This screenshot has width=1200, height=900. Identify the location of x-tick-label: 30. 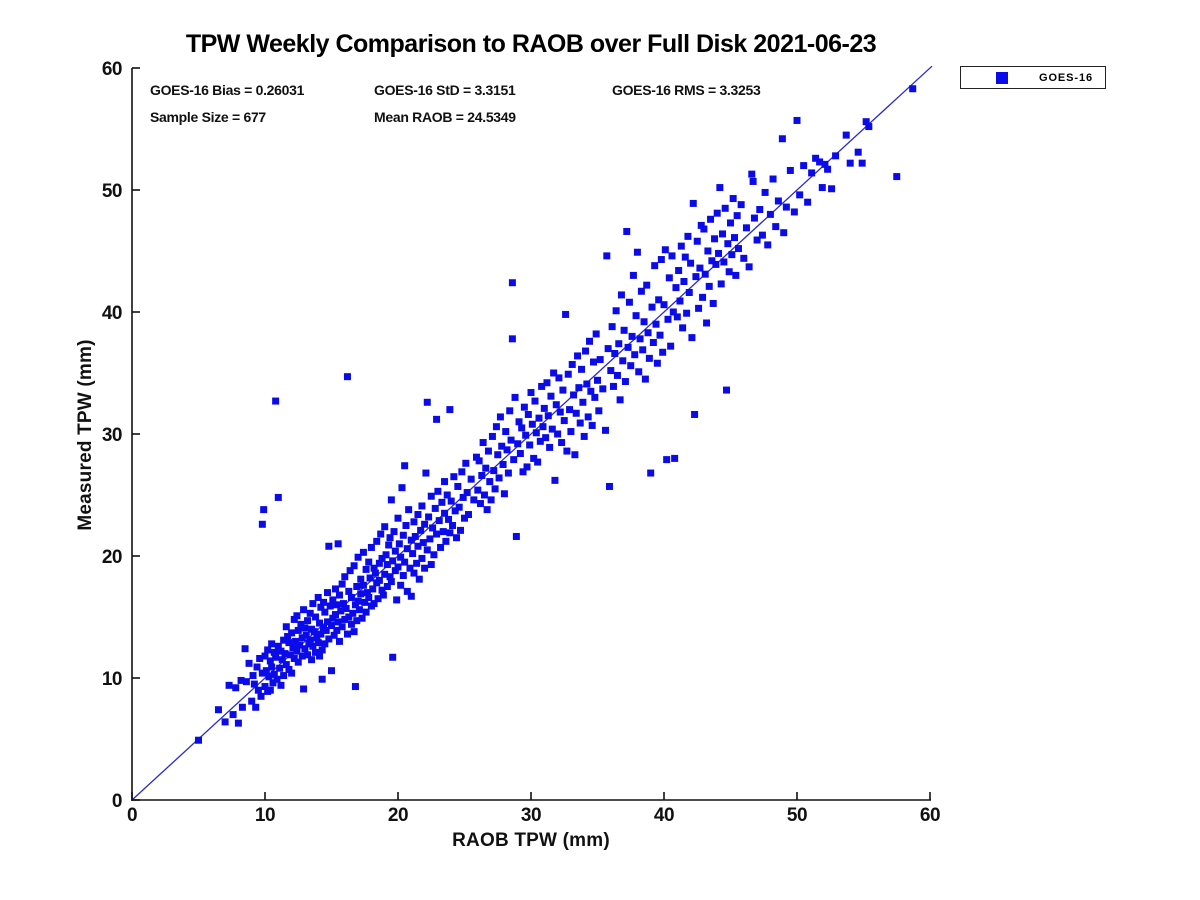
(531, 815).